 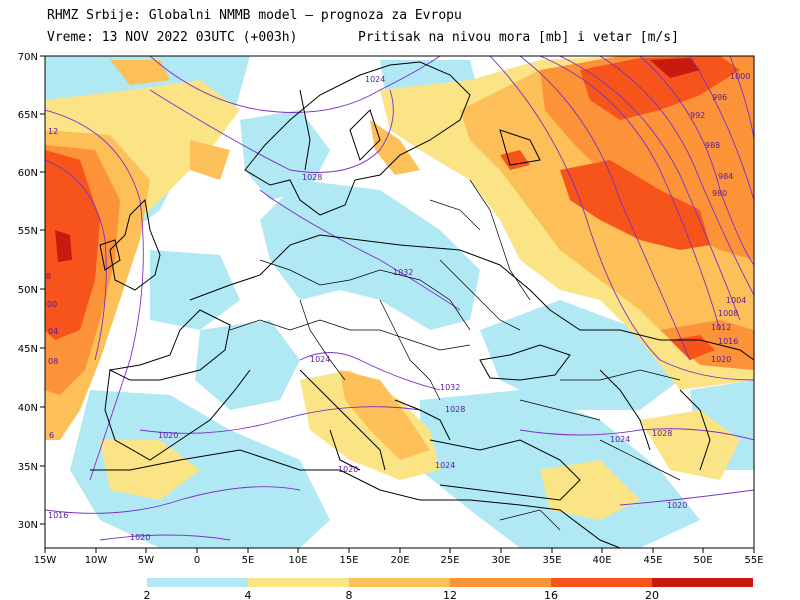 I want to click on colorbar-label: 12, so click(x=450, y=594).